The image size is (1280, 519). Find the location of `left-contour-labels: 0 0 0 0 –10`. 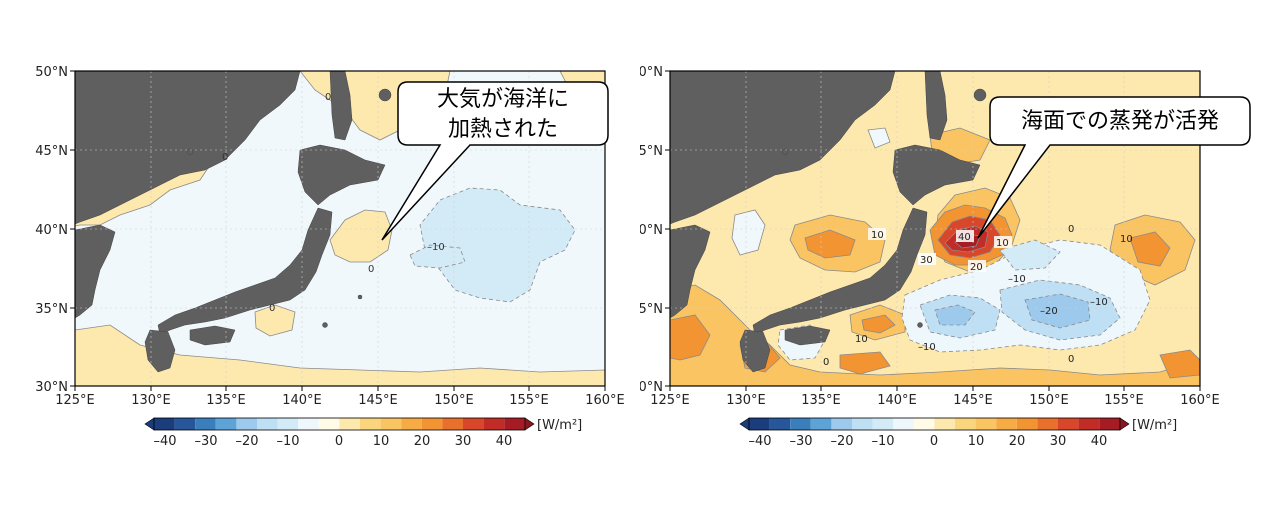

left-contour-labels: 0 0 0 0 –10 is located at coordinates (333, 203).